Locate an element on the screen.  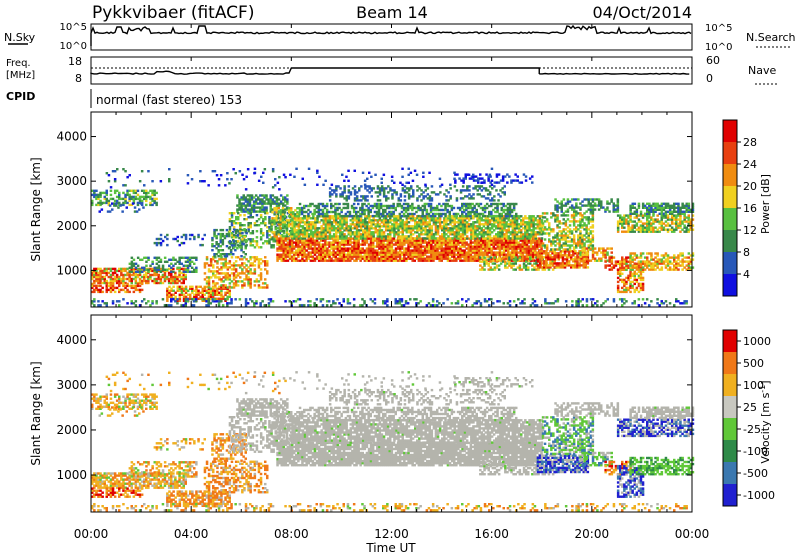
freq-panel is located at coordinates (391, 70).